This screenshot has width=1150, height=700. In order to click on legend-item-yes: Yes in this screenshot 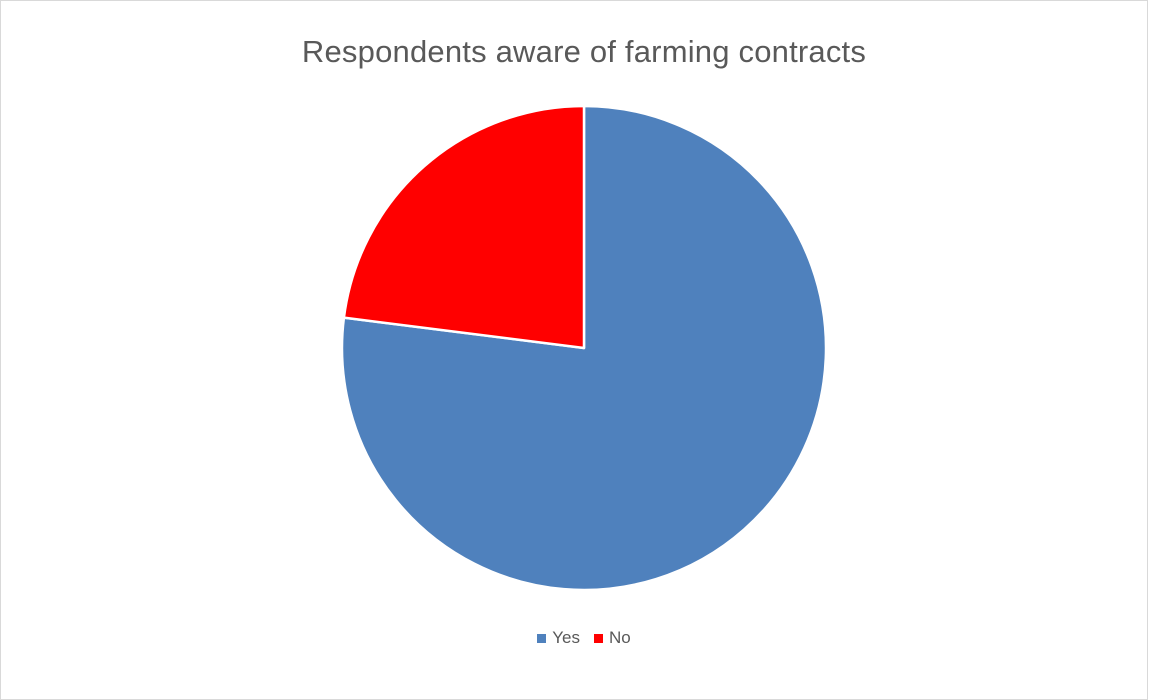, I will do `click(558, 638)`.